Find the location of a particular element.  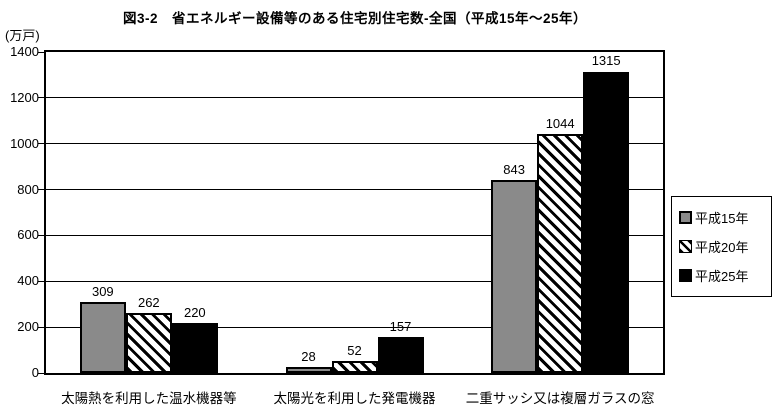

bar-s0-c0 is located at coordinates (102, 337).